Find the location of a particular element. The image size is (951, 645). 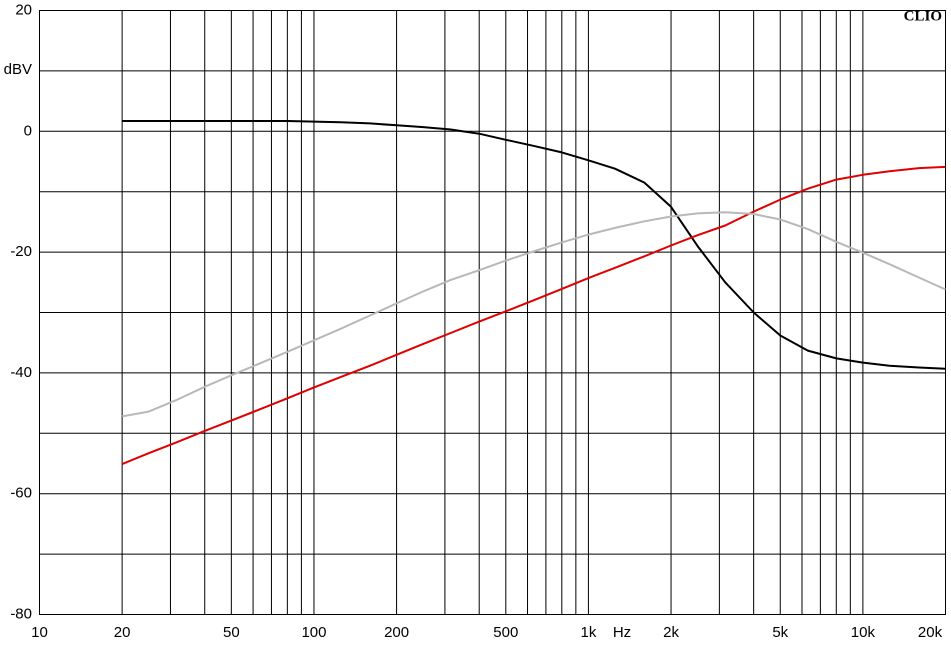

x-axis-label: Hz is located at coordinates (622, 632).